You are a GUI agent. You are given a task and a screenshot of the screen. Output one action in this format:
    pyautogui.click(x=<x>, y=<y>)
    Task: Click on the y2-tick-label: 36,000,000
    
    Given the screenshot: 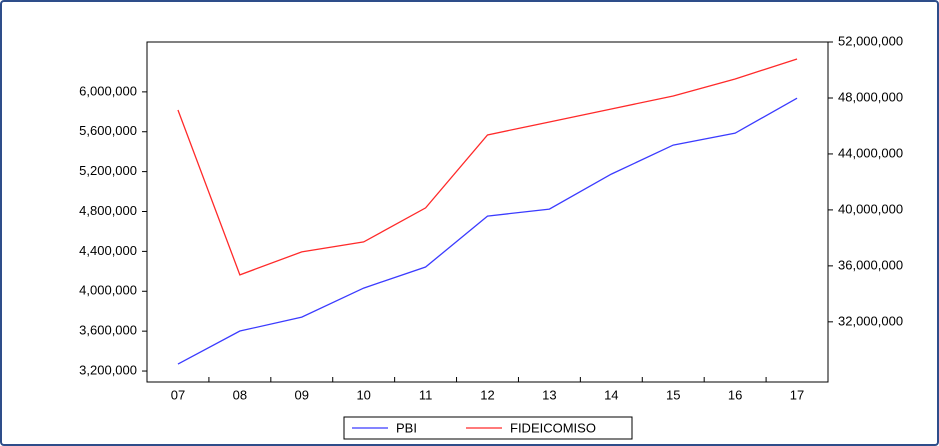 What is the action you would take?
    pyautogui.click(x=870, y=264)
    